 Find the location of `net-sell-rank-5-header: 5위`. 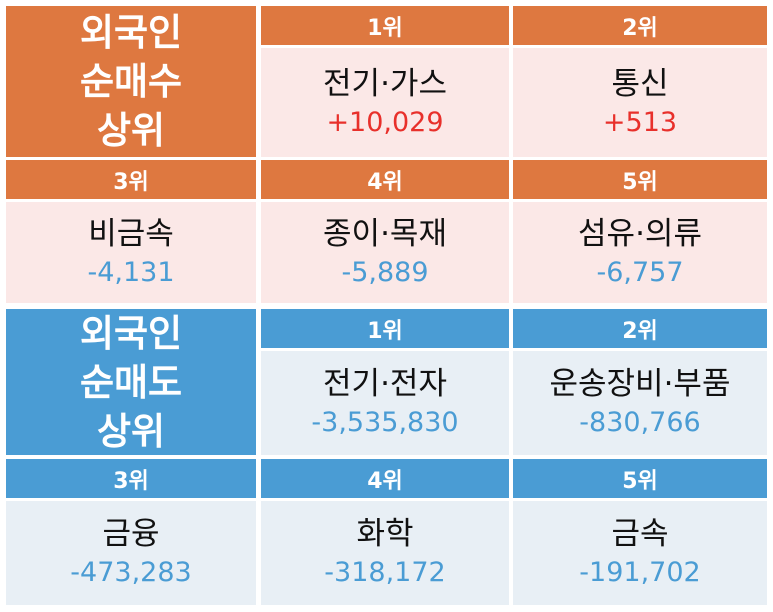

net-sell-rank-5-header: 5위 is located at coordinates (640, 478).